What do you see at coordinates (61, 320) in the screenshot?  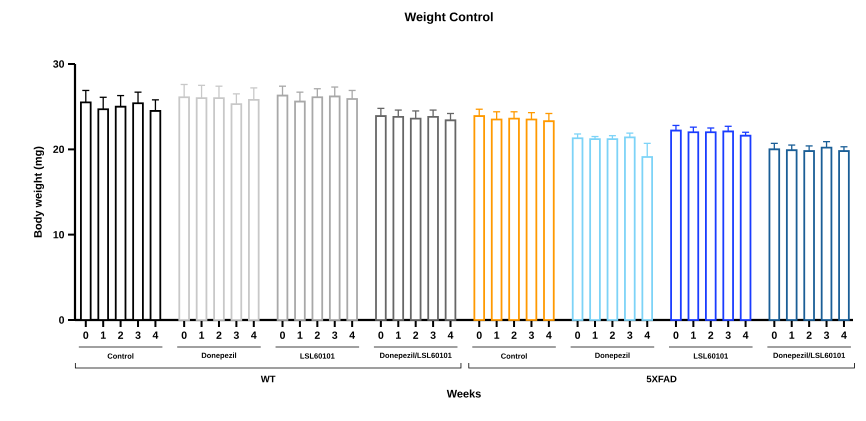 I see `y-tick-label: 0` at bounding box center [61, 320].